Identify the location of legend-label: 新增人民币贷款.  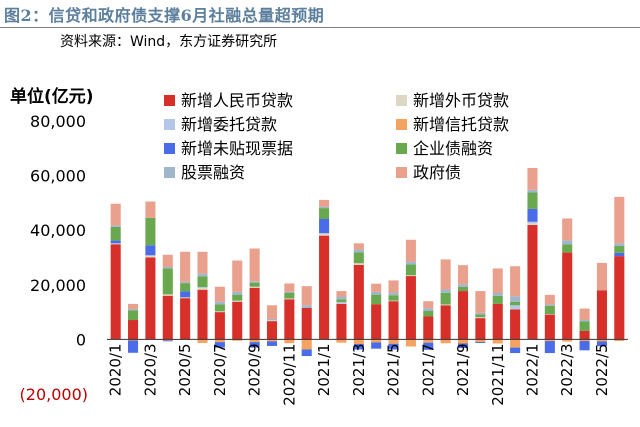
(237, 100).